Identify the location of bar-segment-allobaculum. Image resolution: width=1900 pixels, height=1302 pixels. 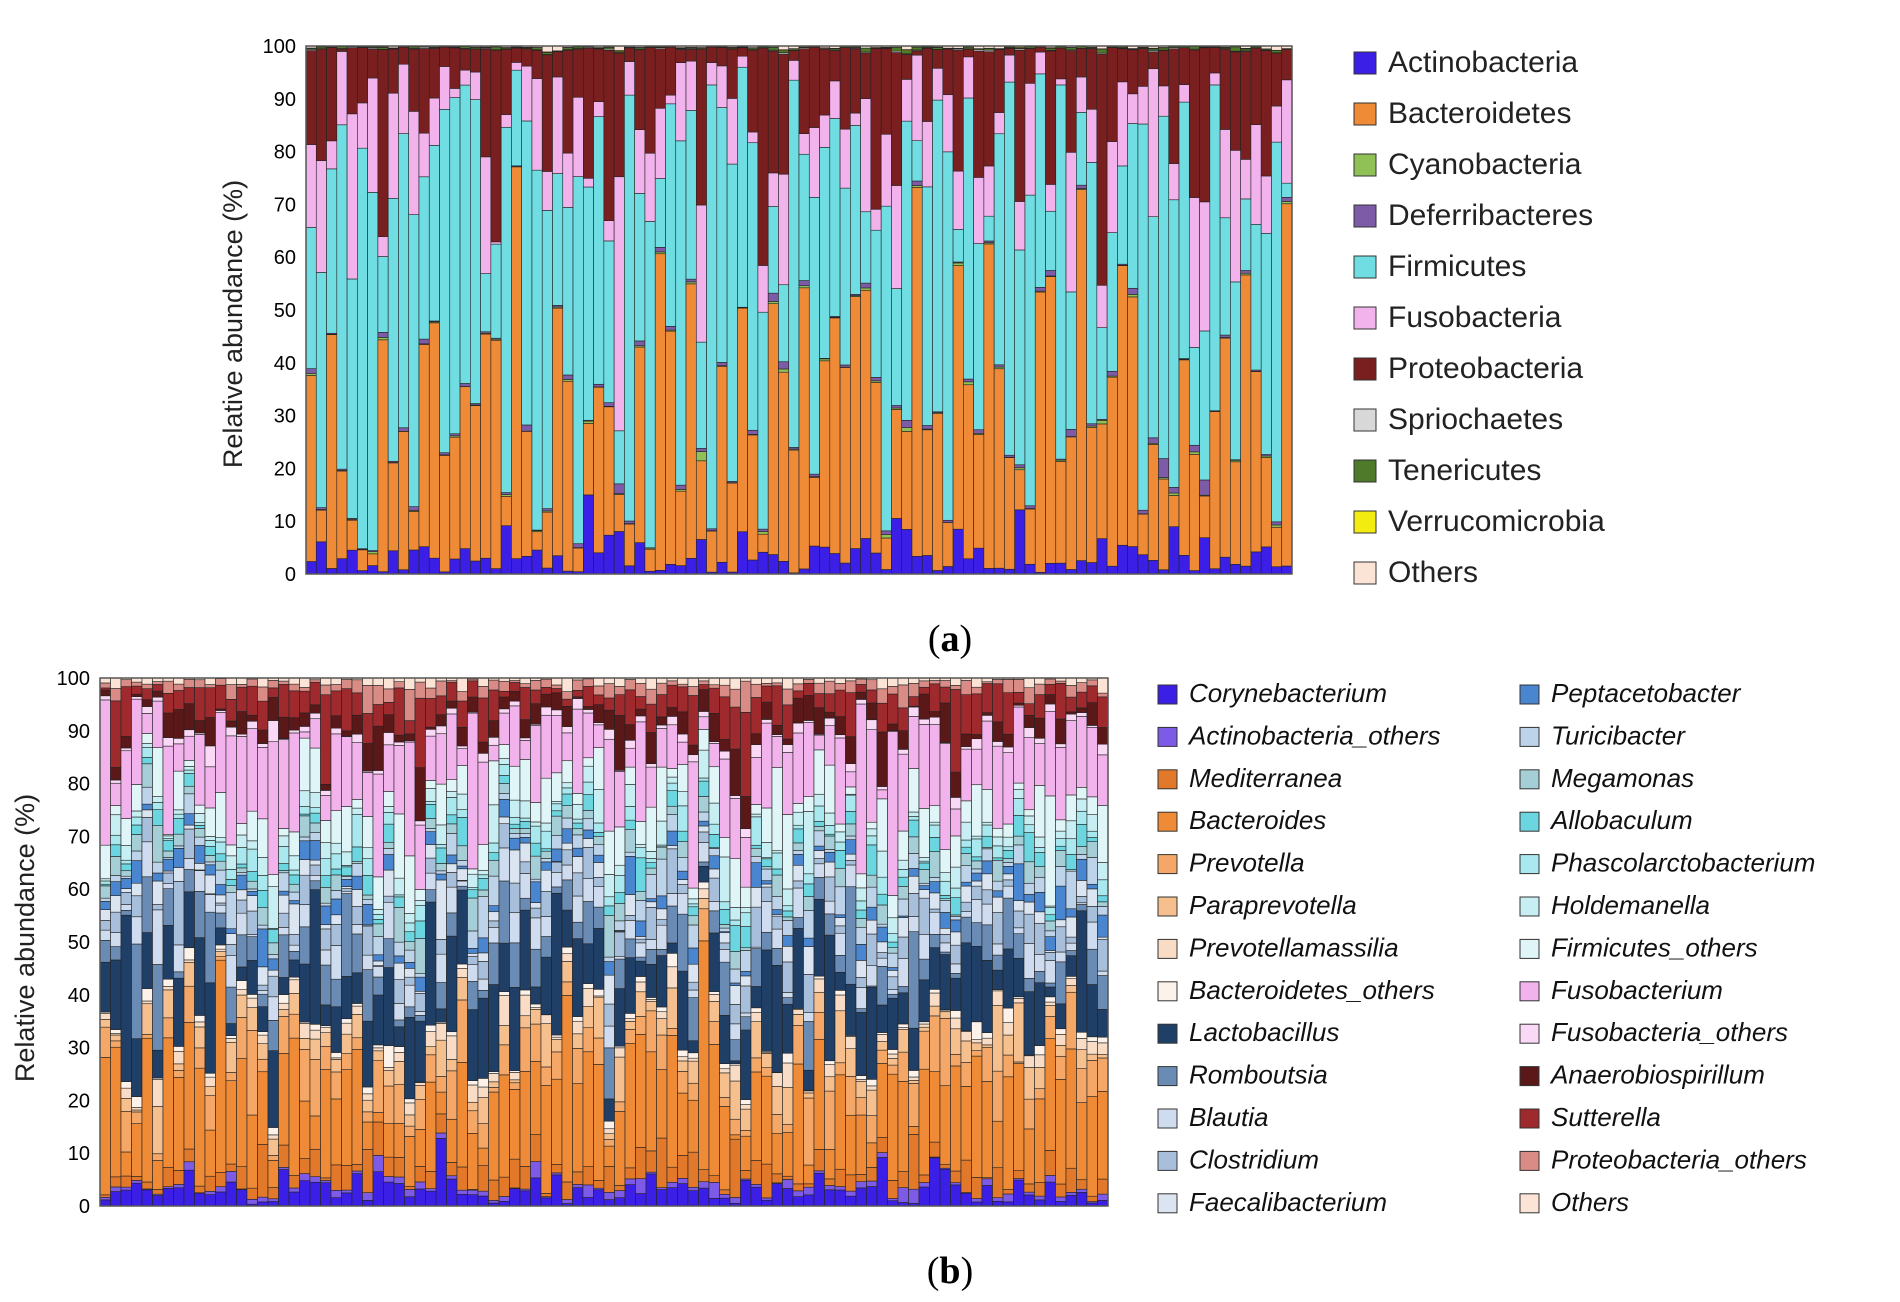
(746, 937).